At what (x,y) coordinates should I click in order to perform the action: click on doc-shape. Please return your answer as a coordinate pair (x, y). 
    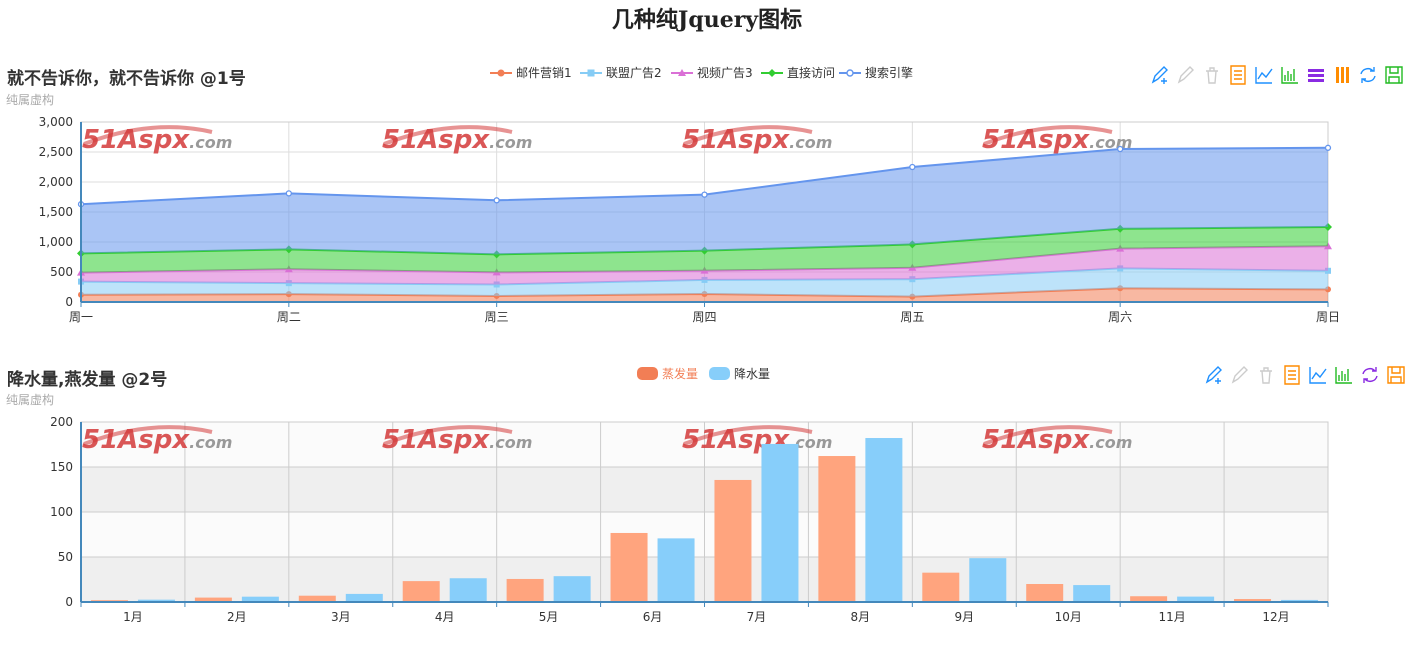
    Looking at the image, I should click on (1292, 375).